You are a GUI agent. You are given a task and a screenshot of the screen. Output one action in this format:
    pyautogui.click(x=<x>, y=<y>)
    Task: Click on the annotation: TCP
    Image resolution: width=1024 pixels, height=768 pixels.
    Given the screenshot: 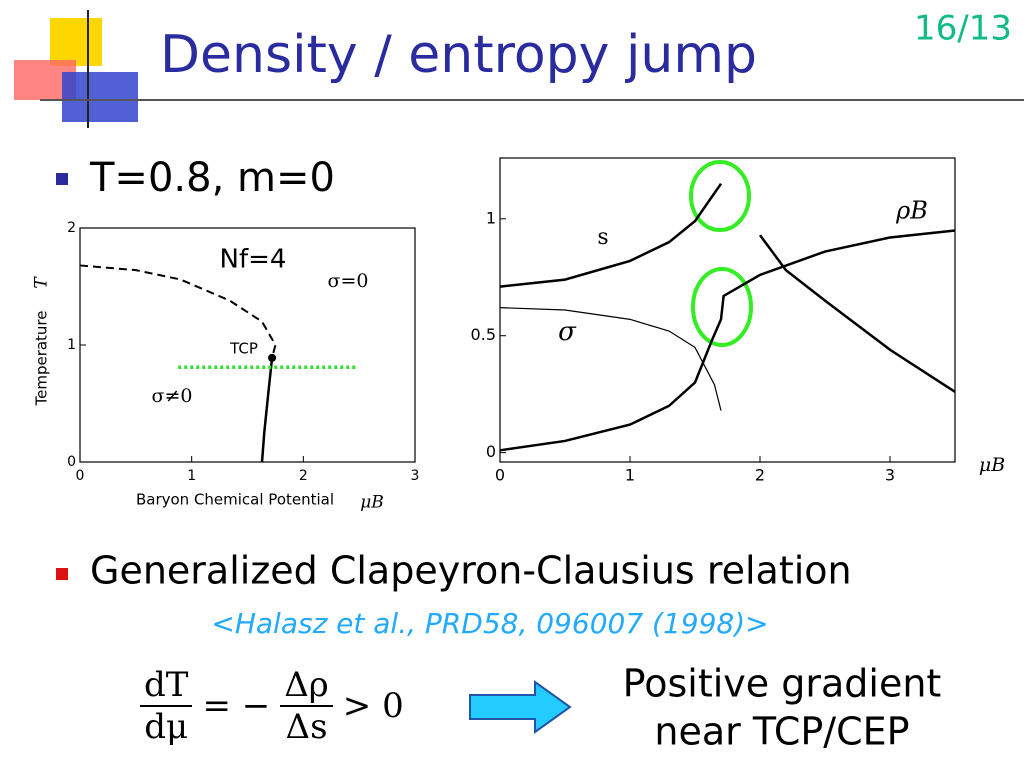 What is the action you would take?
    pyautogui.click(x=243, y=349)
    